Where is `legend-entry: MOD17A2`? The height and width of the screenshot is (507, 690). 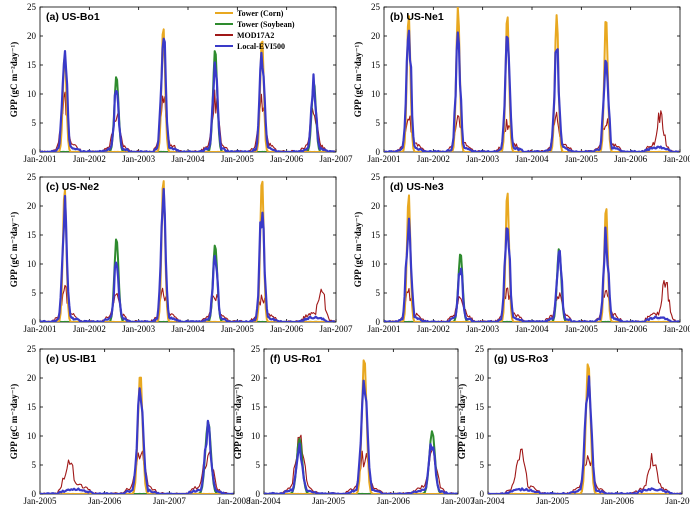 legend-entry: MOD17A2 is located at coordinates (255, 35).